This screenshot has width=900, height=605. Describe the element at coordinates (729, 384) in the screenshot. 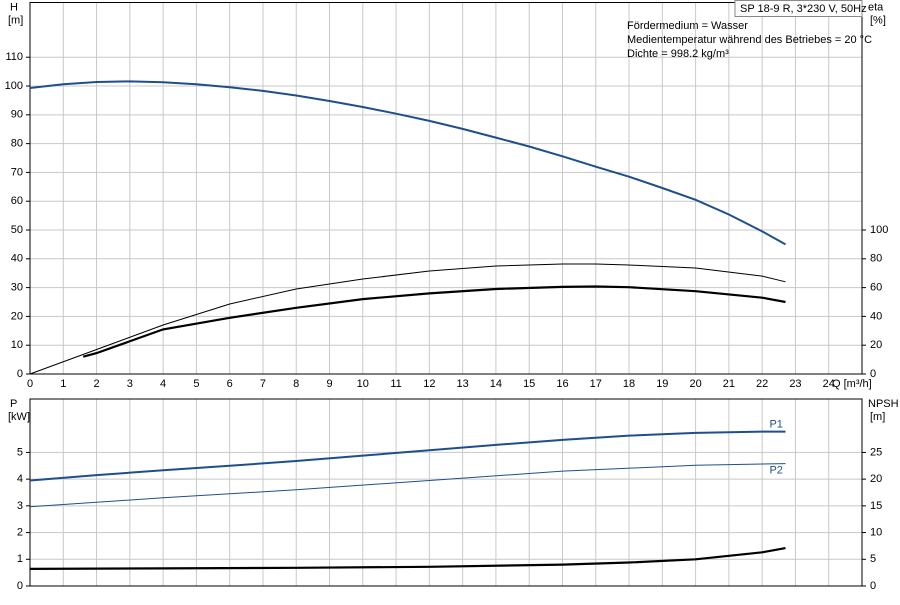

I see `x-tick-label: 21` at that location.